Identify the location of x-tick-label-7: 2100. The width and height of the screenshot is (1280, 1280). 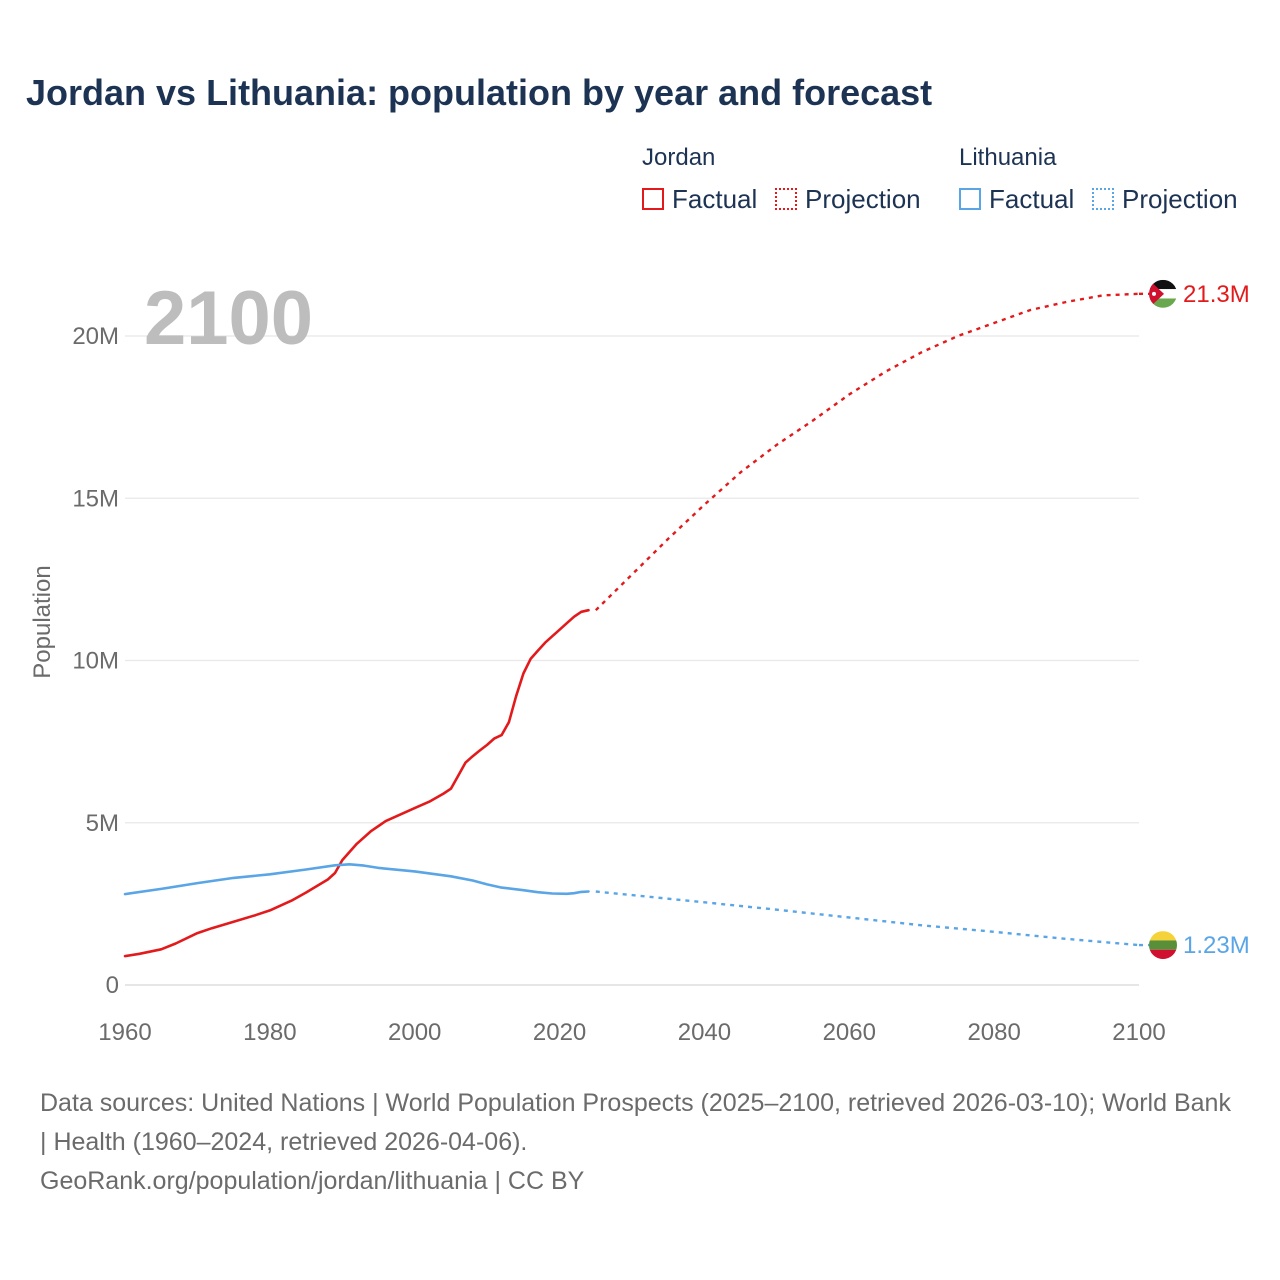
(1138, 1032).